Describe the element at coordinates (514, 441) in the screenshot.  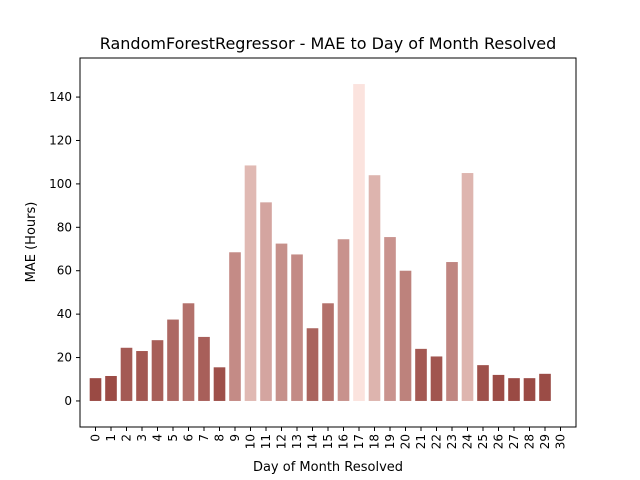
I see `x-tick-label: 27` at that location.